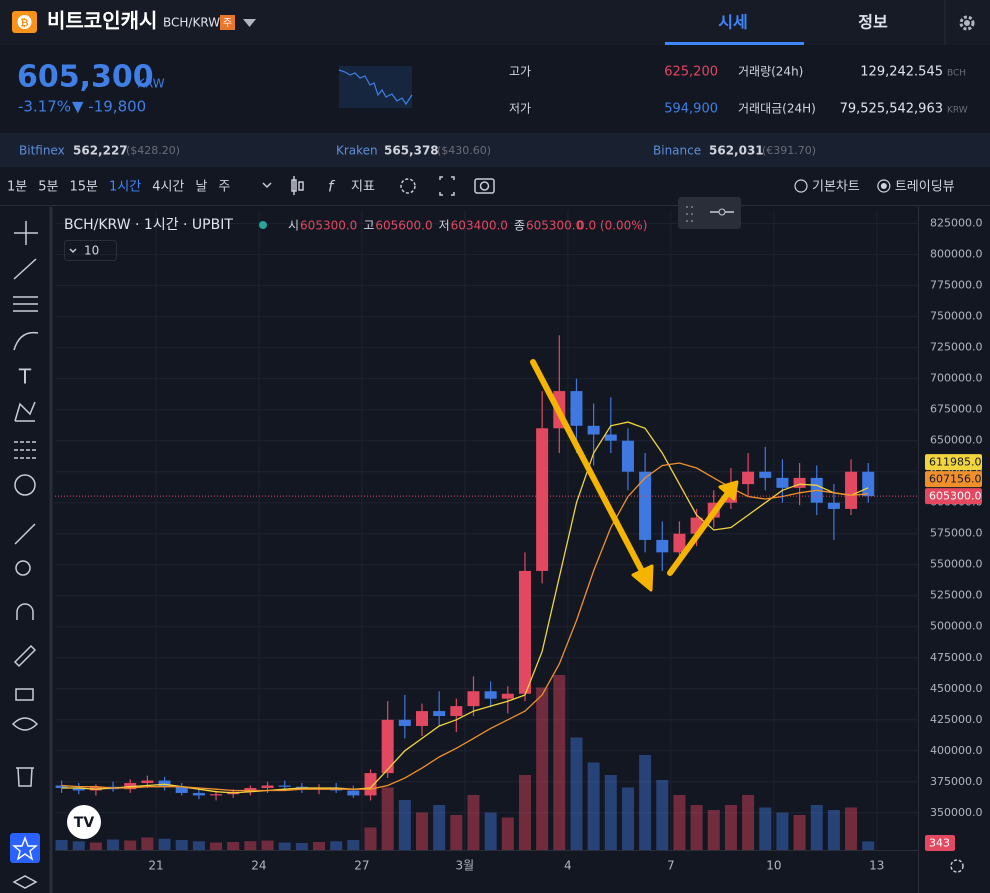 This screenshot has height=893, width=990. Describe the element at coordinates (25, 534) in the screenshot. I see `ruler-tool` at that location.